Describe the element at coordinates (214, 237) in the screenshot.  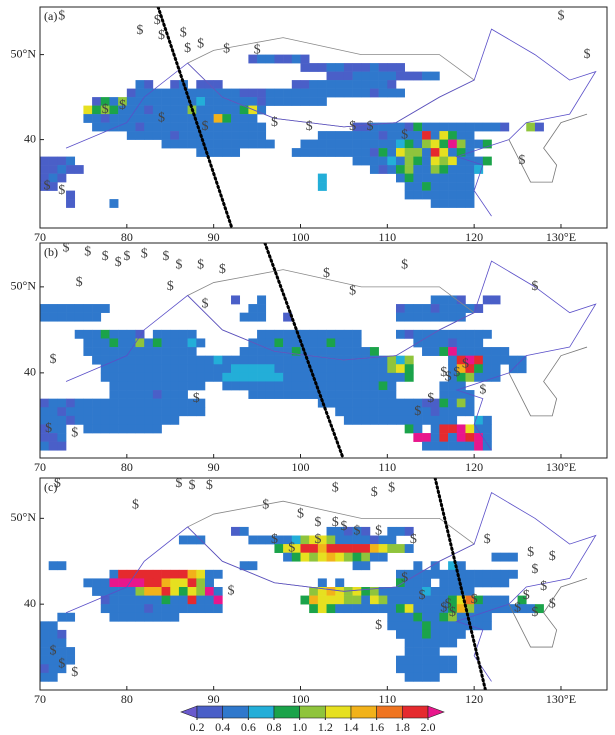
I see `x-tick-label: 90` at that location.